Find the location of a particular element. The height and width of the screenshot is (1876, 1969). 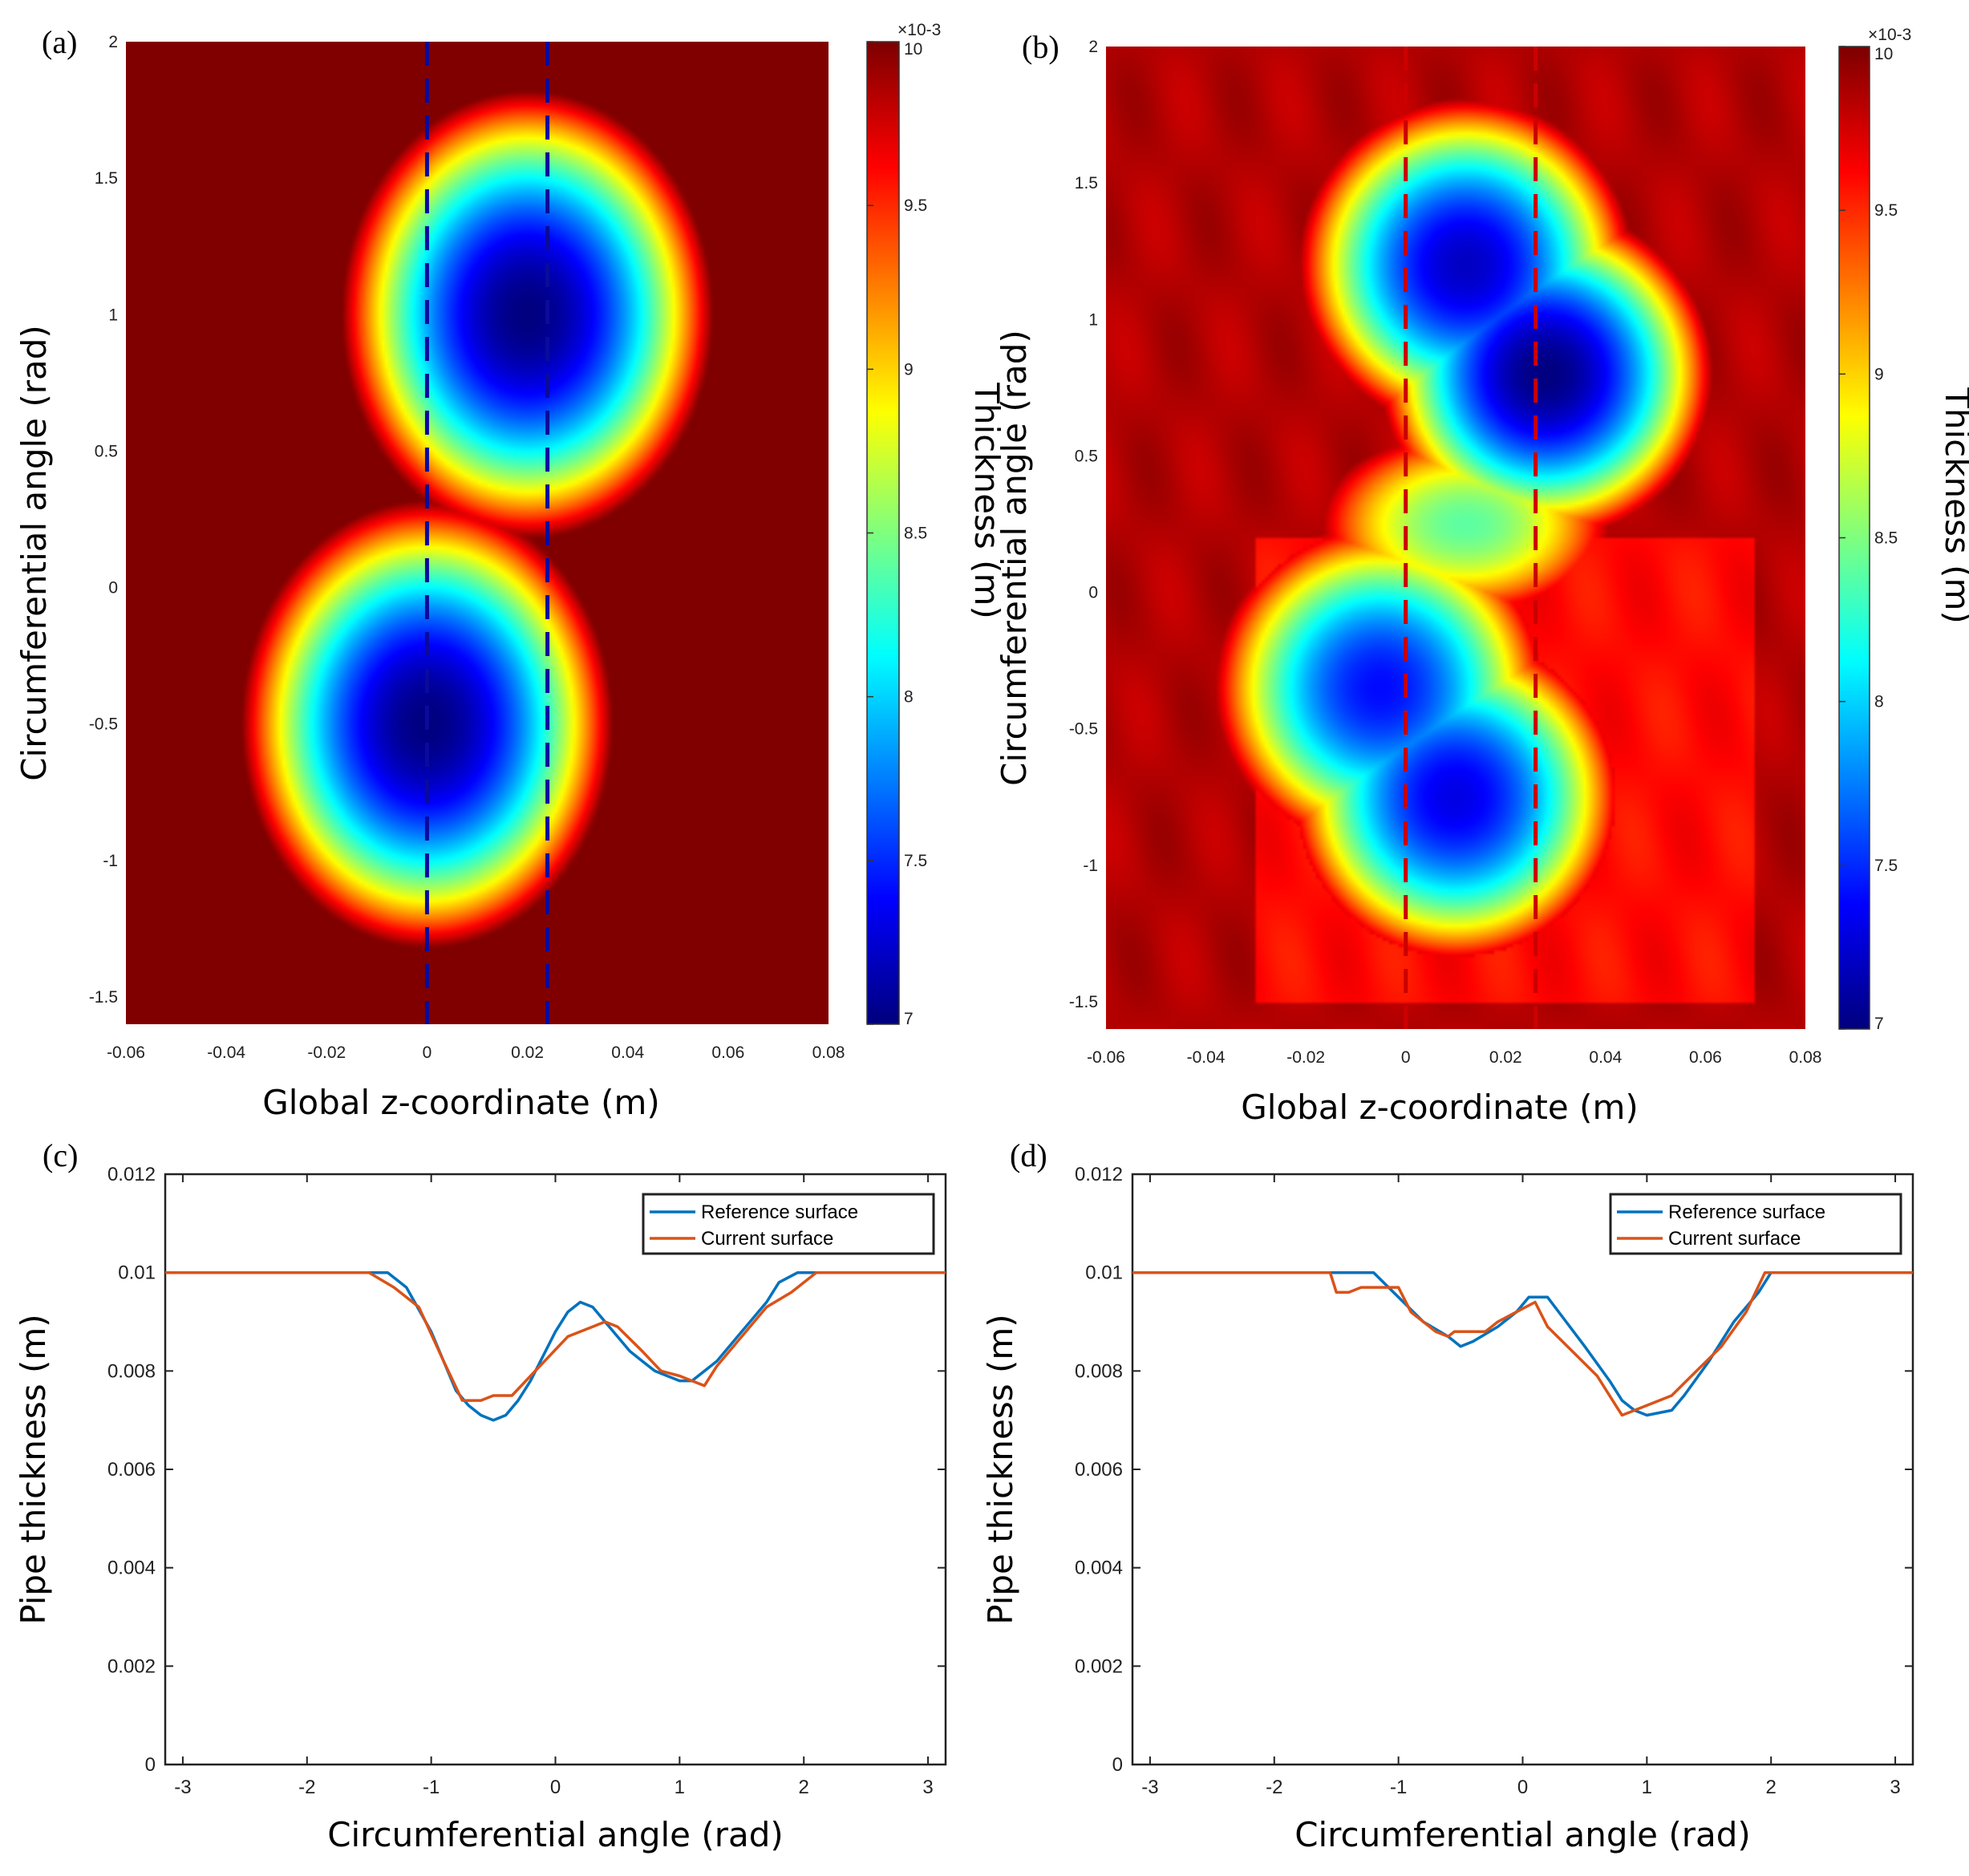

panel-label: (a) is located at coordinates (59, 42).